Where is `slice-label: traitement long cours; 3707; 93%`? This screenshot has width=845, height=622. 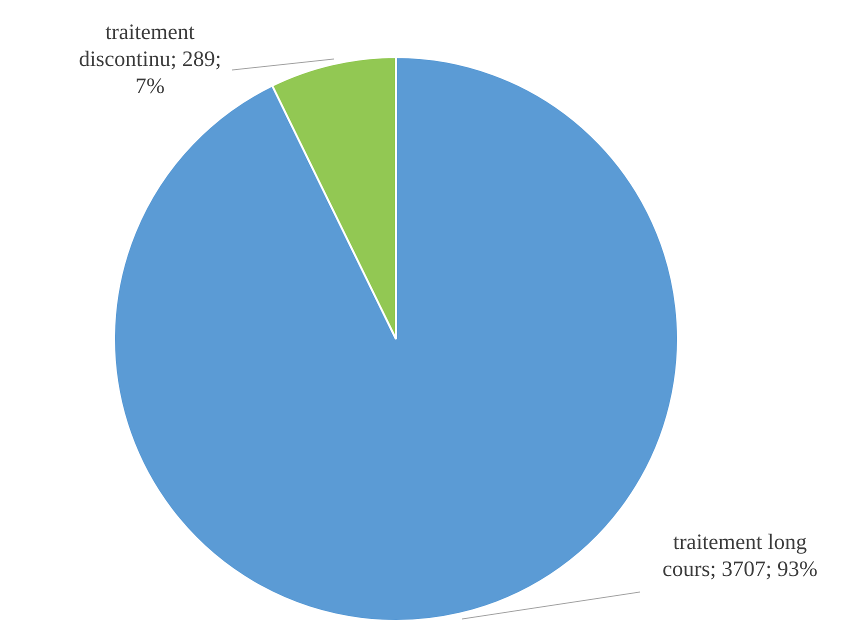 slice-label: traitement long cours; 3707; 93% is located at coordinates (740, 554).